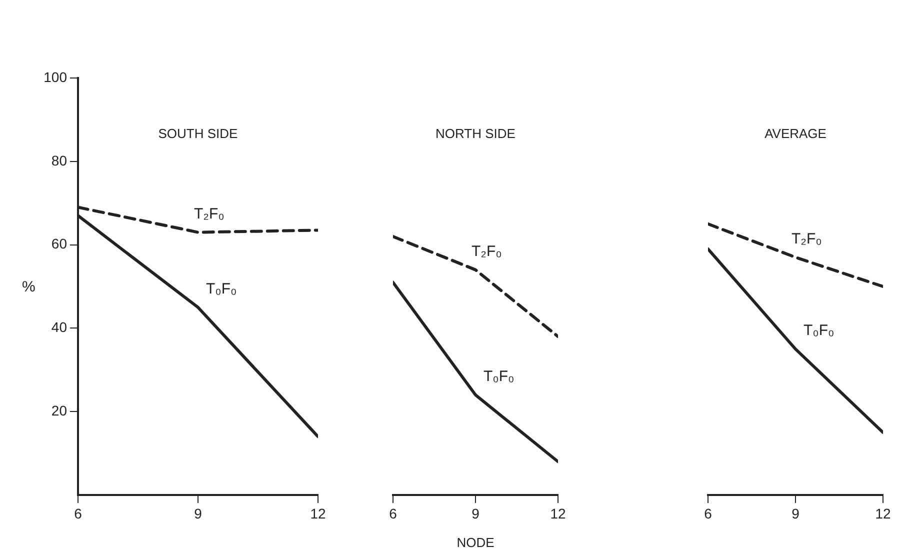 The width and height of the screenshot is (901, 555). Describe the element at coordinates (475, 542) in the screenshot. I see `x-axis-title: NODE` at that location.